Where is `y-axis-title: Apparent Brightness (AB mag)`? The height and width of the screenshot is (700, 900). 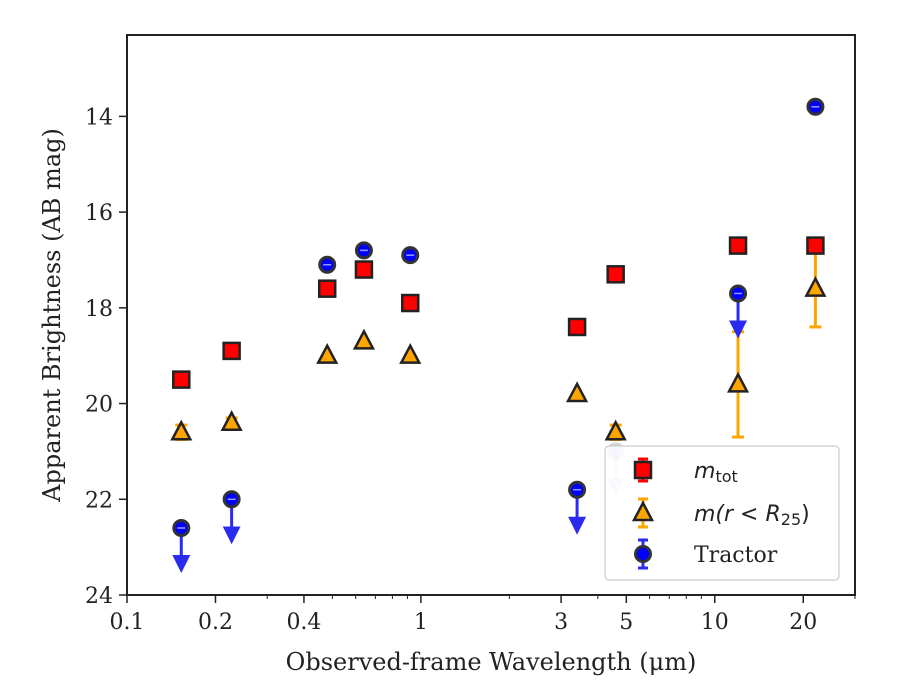
y-axis-title: Apparent Brightness (AB mag) is located at coordinates (52, 315).